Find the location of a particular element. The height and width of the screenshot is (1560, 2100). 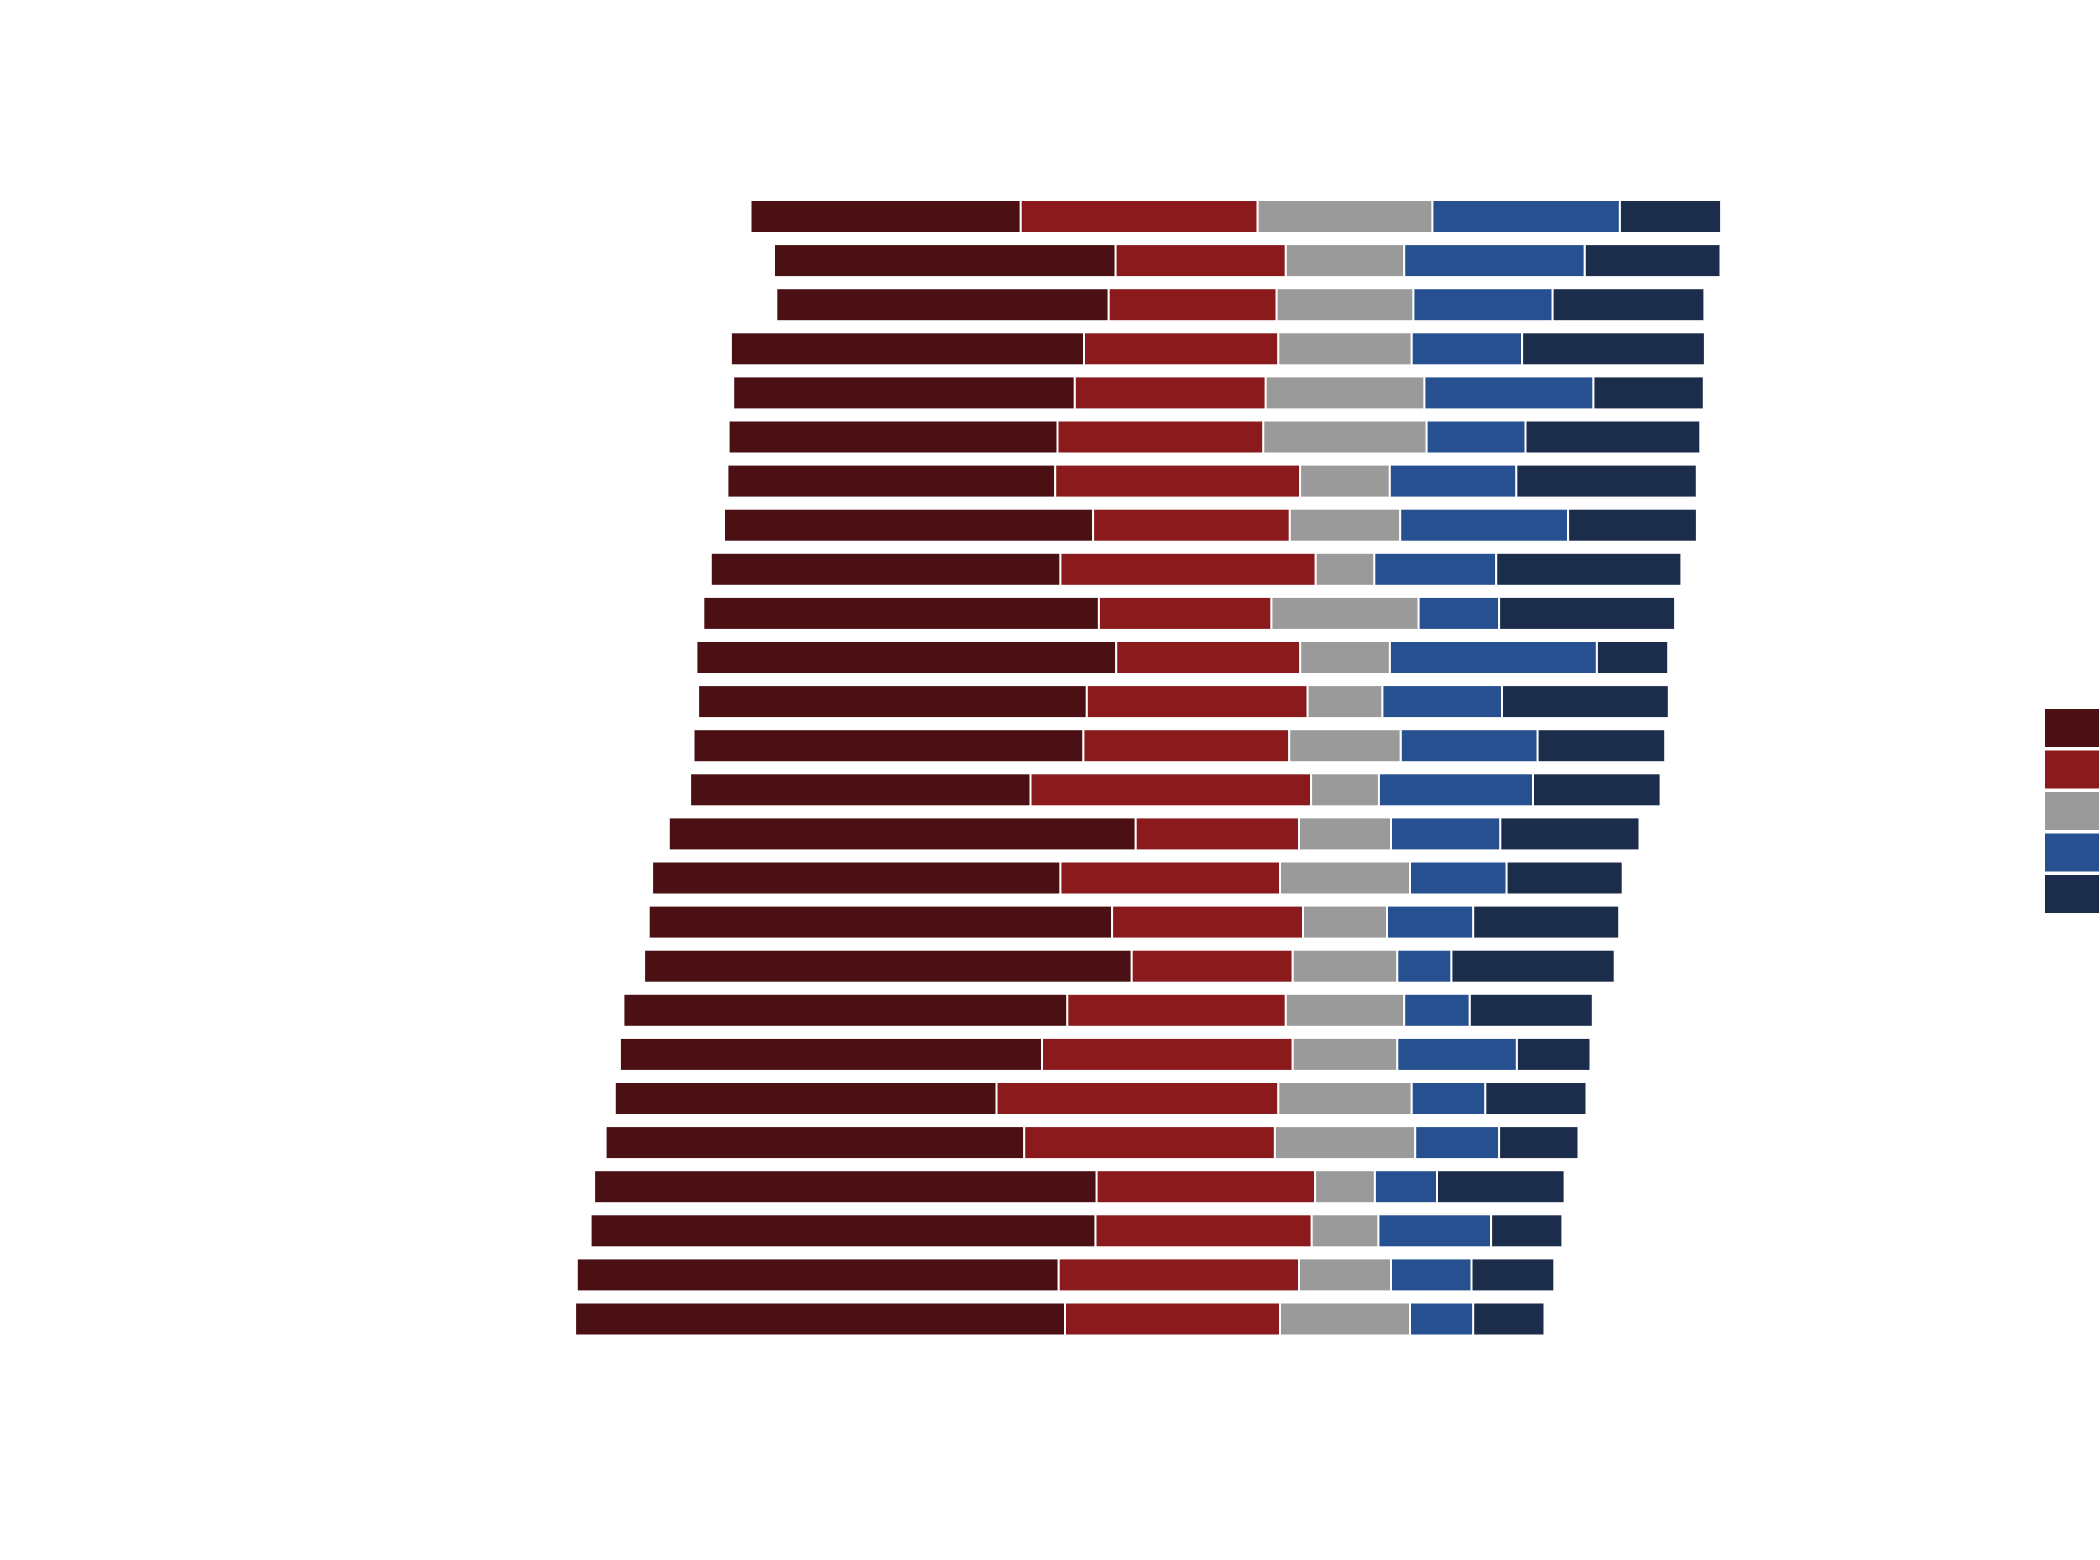

legend is located at coordinates (2071, 811).